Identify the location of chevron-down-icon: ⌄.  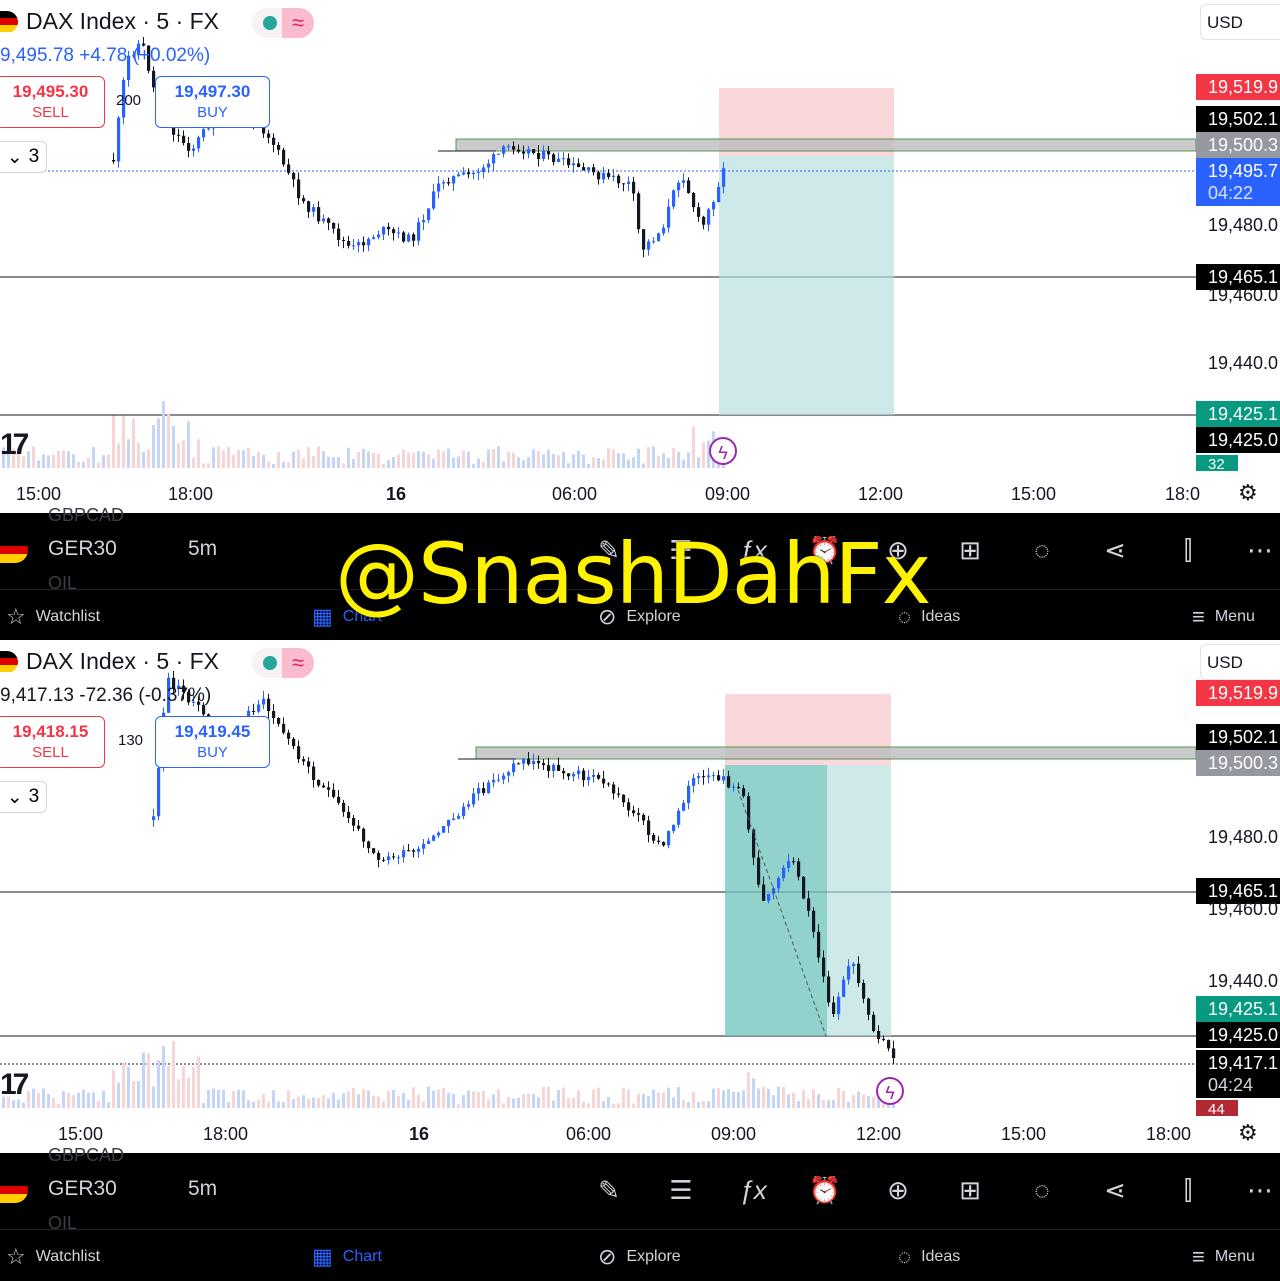
(14, 797).